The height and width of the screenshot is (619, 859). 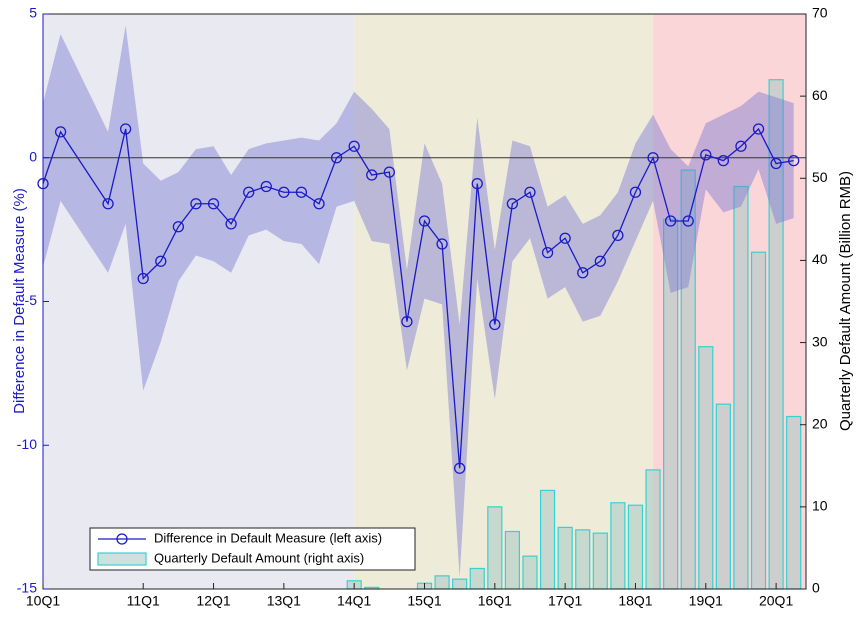 What do you see at coordinates (820, 177) in the screenshot?
I see `y2-tick-label: 50` at bounding box center [820, 177].